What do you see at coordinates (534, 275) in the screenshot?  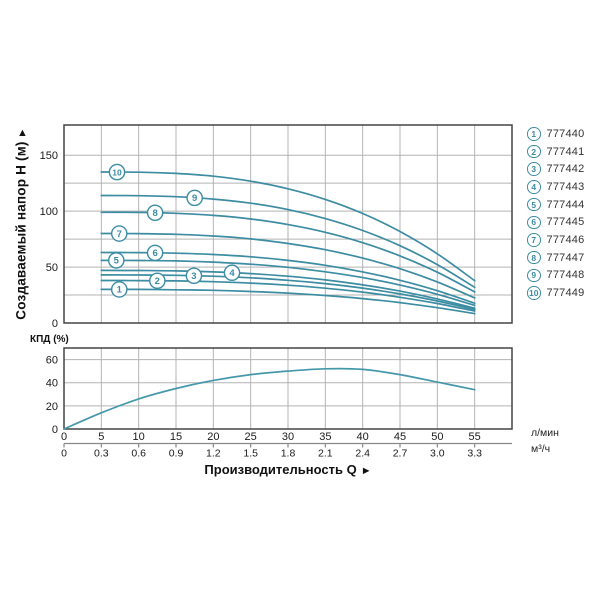 I see `legend-series-number: 9` at bounding box center [534, 275].